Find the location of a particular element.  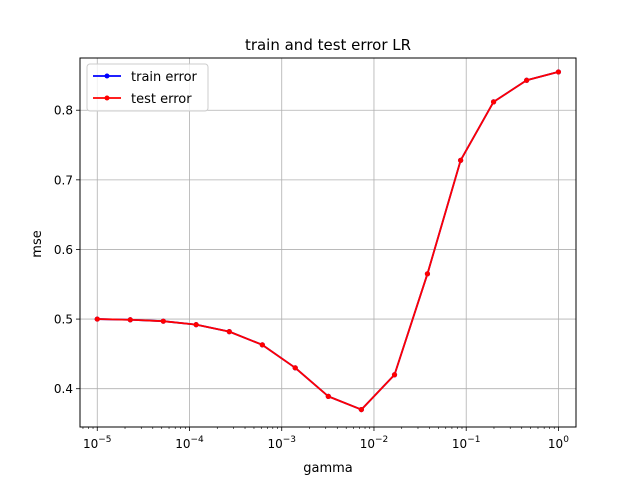

x-tick-label: 10⁻¹ is located at coordinates (466, 443).